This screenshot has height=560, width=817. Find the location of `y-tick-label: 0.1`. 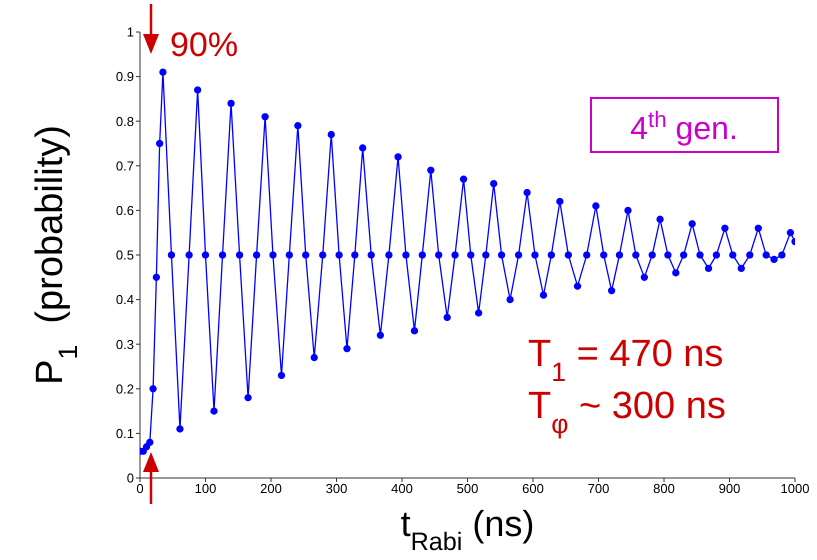

y-tick-label: 0.1 is located at coordinates (125, 434).